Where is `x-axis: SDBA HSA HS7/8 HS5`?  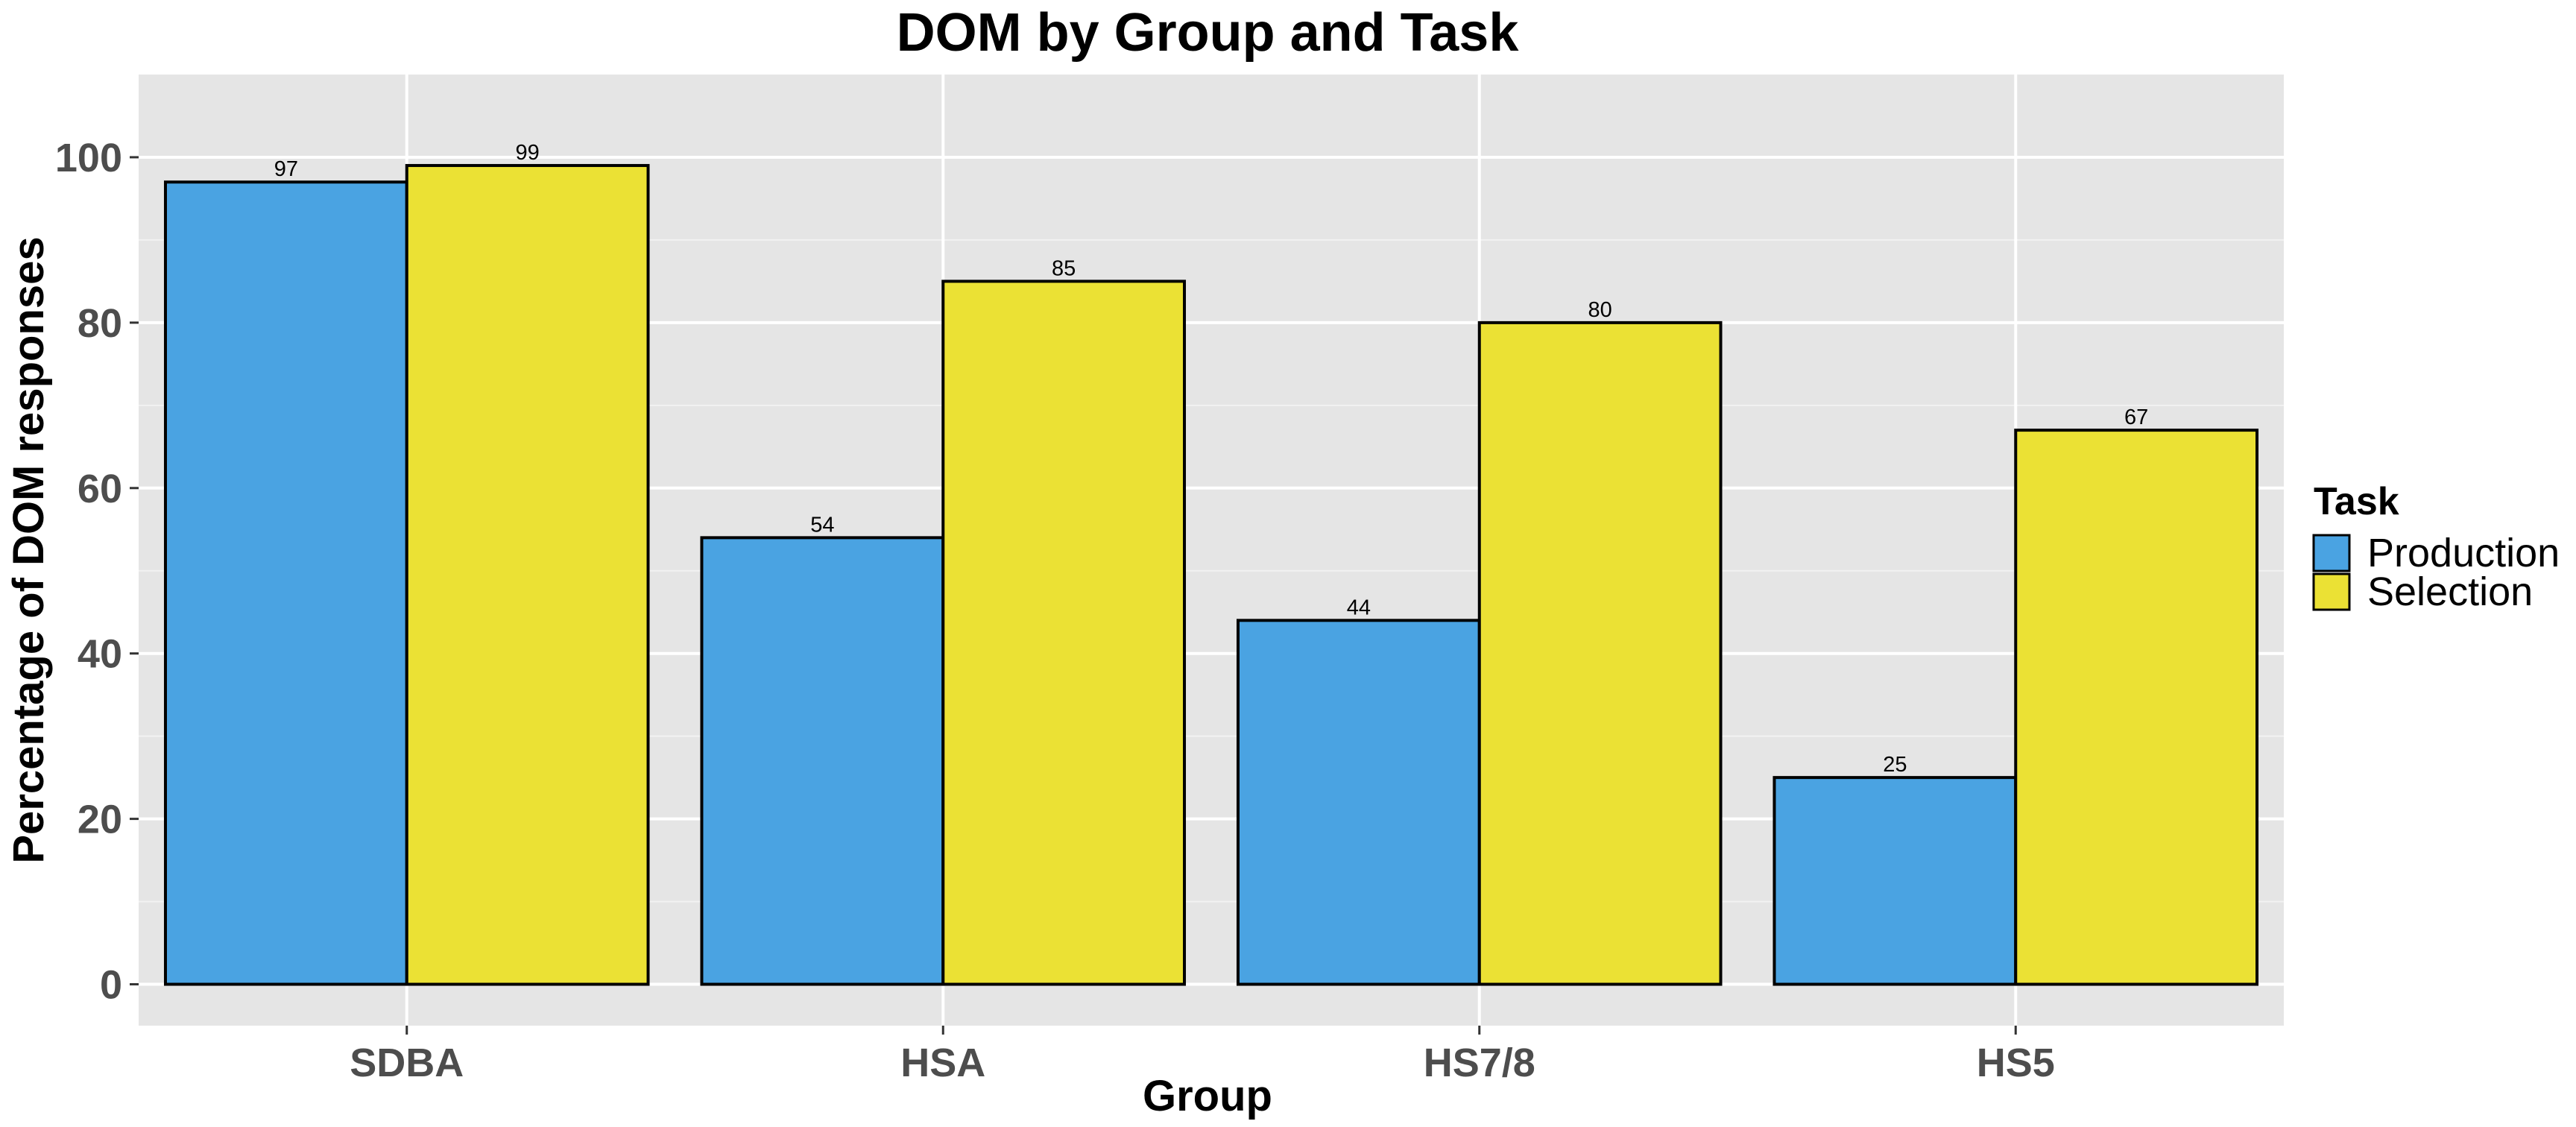 x-axis: SDBA HSA HS7/8 HS5 is located at coordinates (1202, 1055).